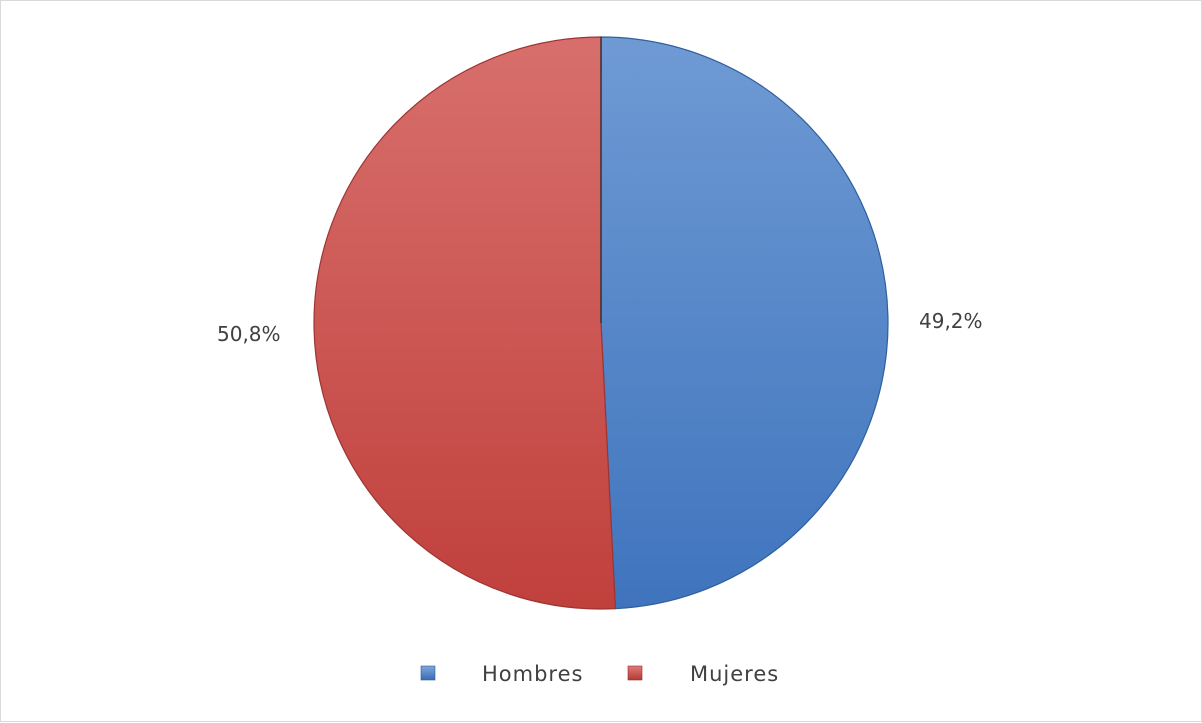 The image size is (1202, 723). Describe the element at coordinates (734, 674) in the screenshot. I see `legend-label-mujeres: Mujeres` at that location.